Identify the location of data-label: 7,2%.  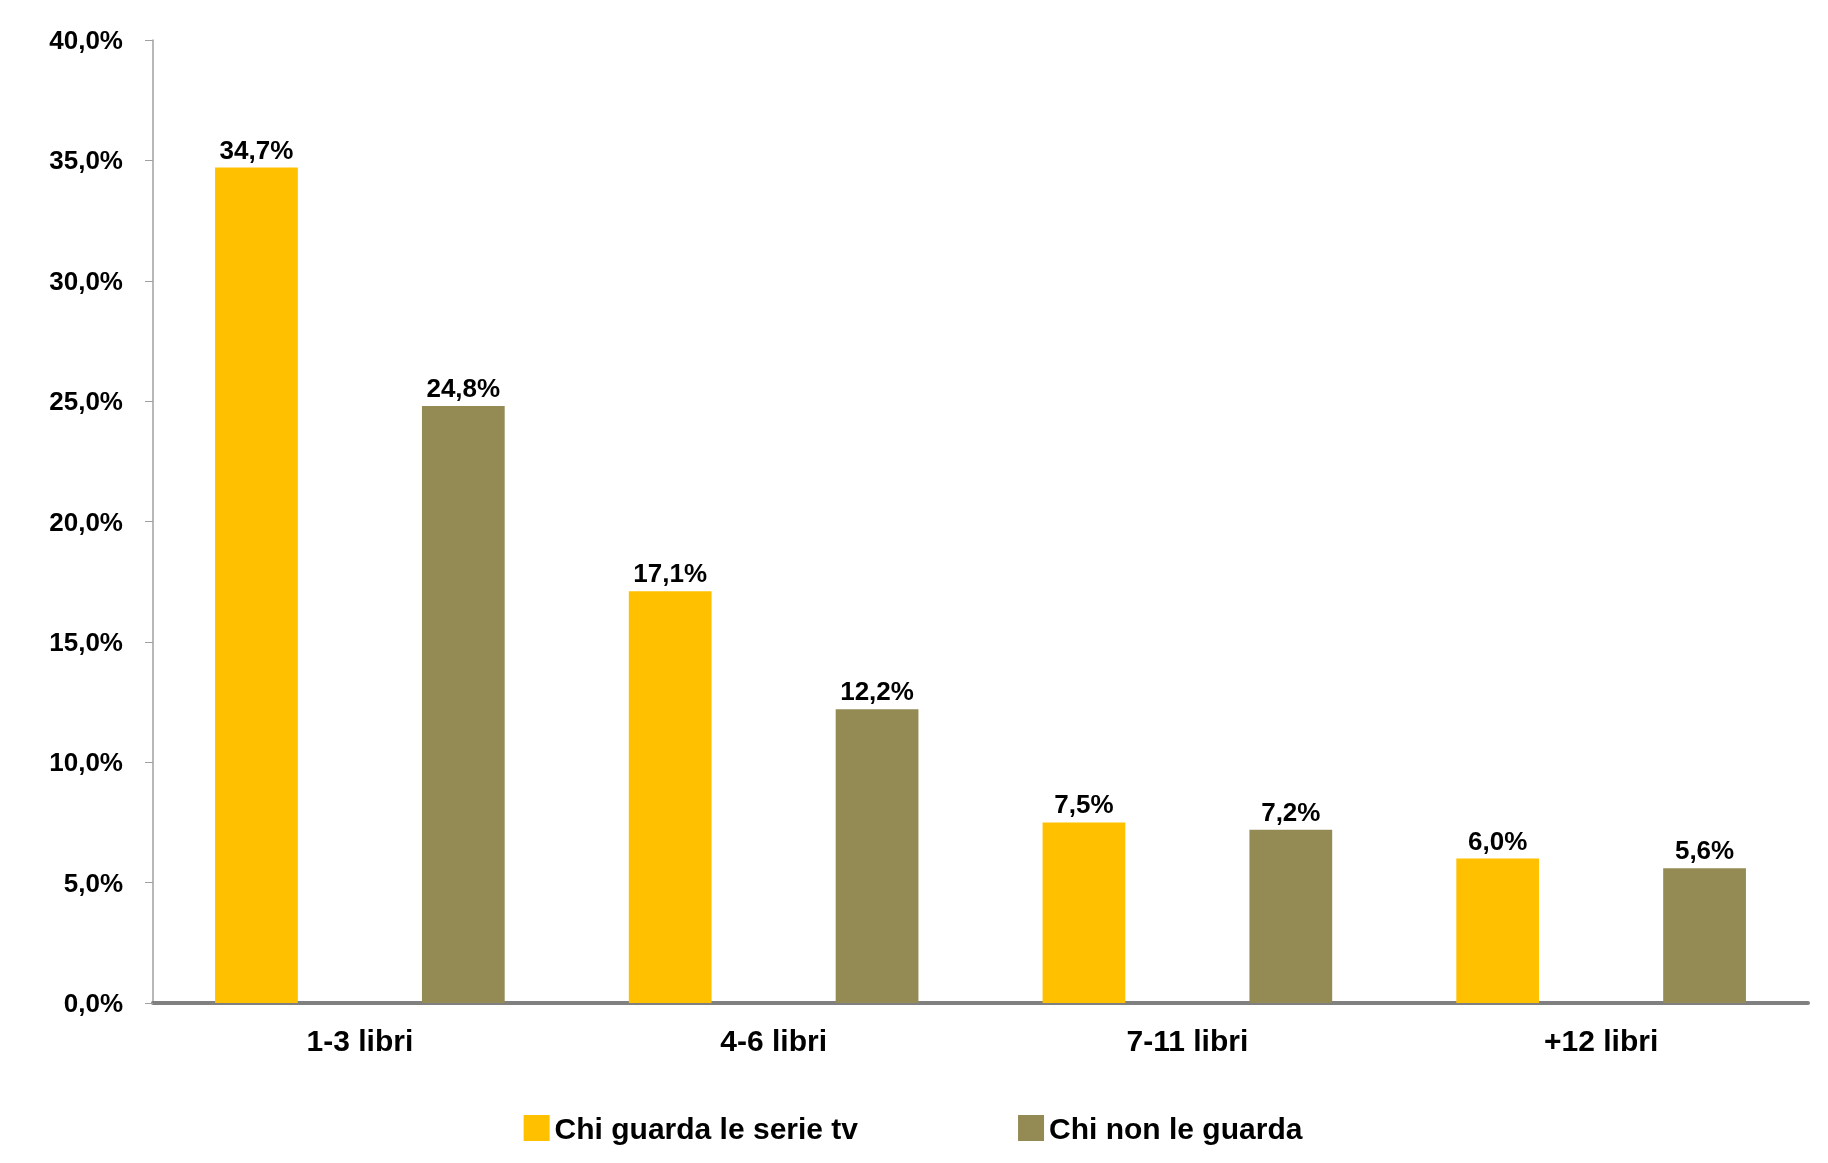
(1291, 811).